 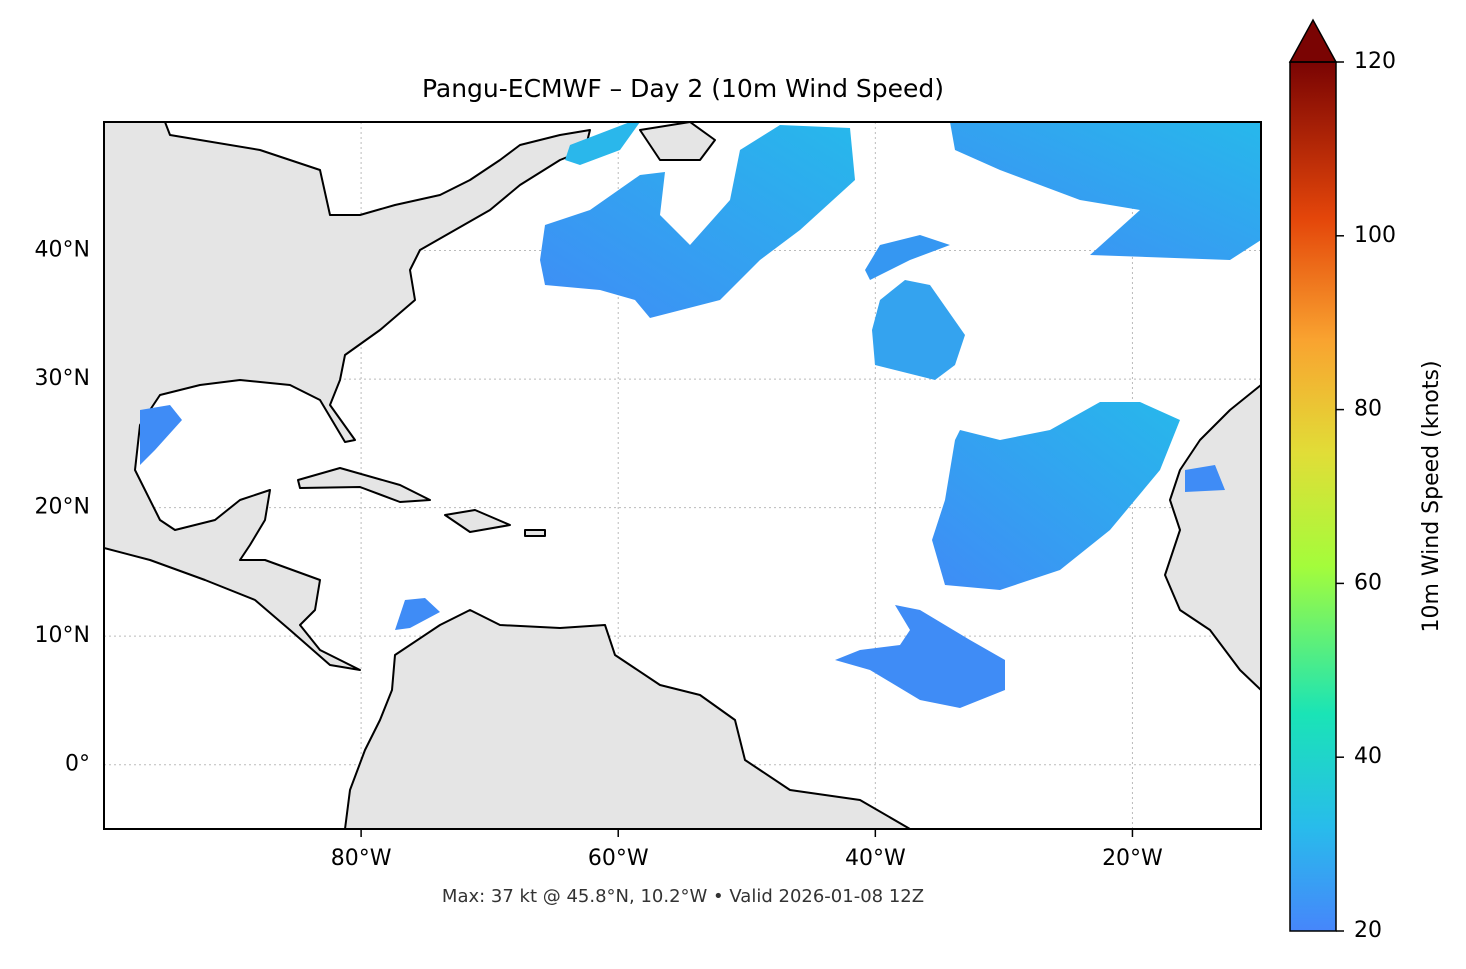 I want to click on y-tick-label: 20°N, so click(x=62, y=507).